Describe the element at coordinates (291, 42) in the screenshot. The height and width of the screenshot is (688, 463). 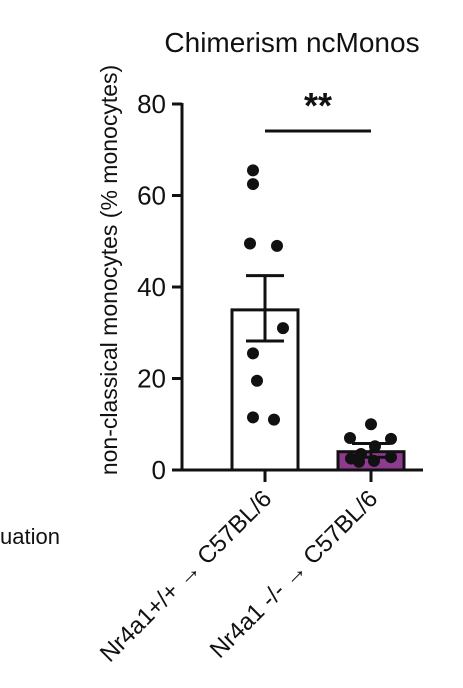
I see `chart-title: Chimerism ncMonos` at that location.